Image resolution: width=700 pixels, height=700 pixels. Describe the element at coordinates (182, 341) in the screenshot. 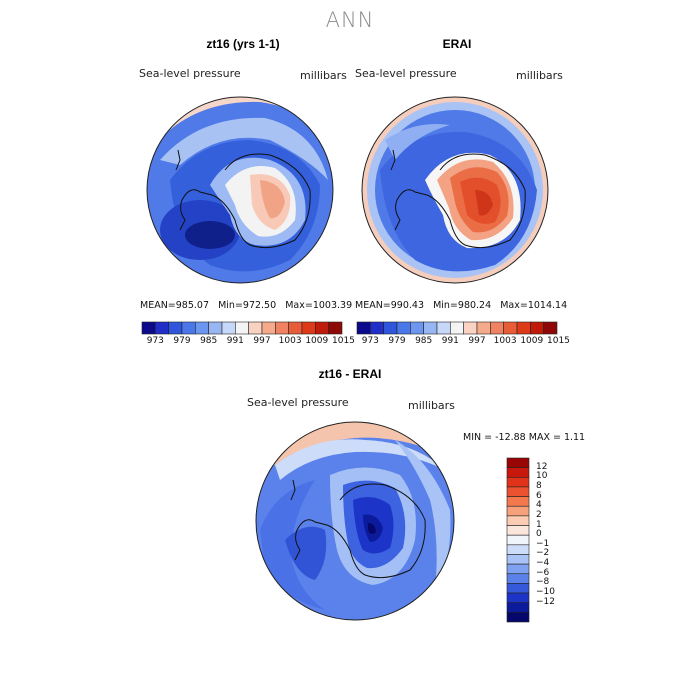

I see `model-colorbar-tick-label: 979` at that location.